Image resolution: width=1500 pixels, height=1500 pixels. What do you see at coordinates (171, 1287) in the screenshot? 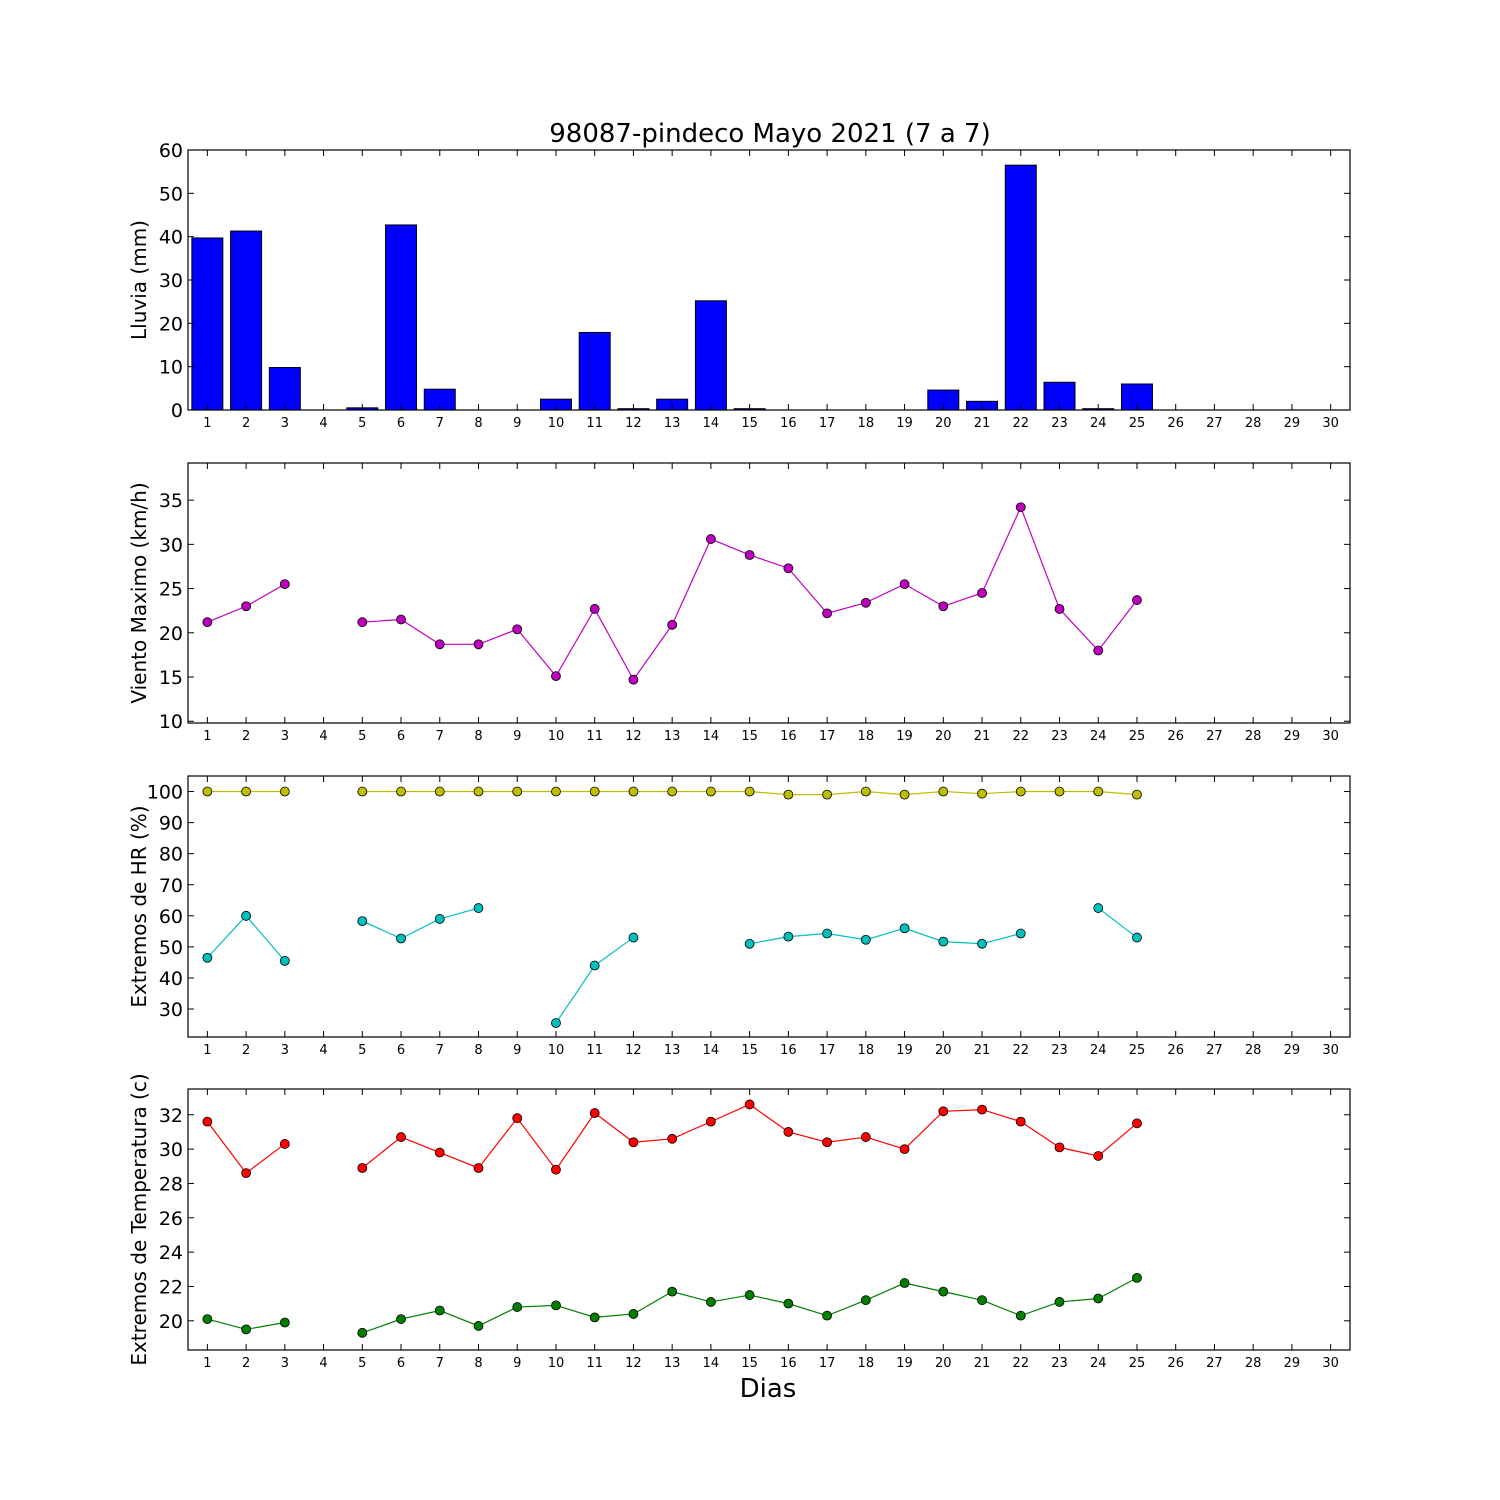
I see `temperature-y-tick-label: 22` at bounding box center [171, 1287].